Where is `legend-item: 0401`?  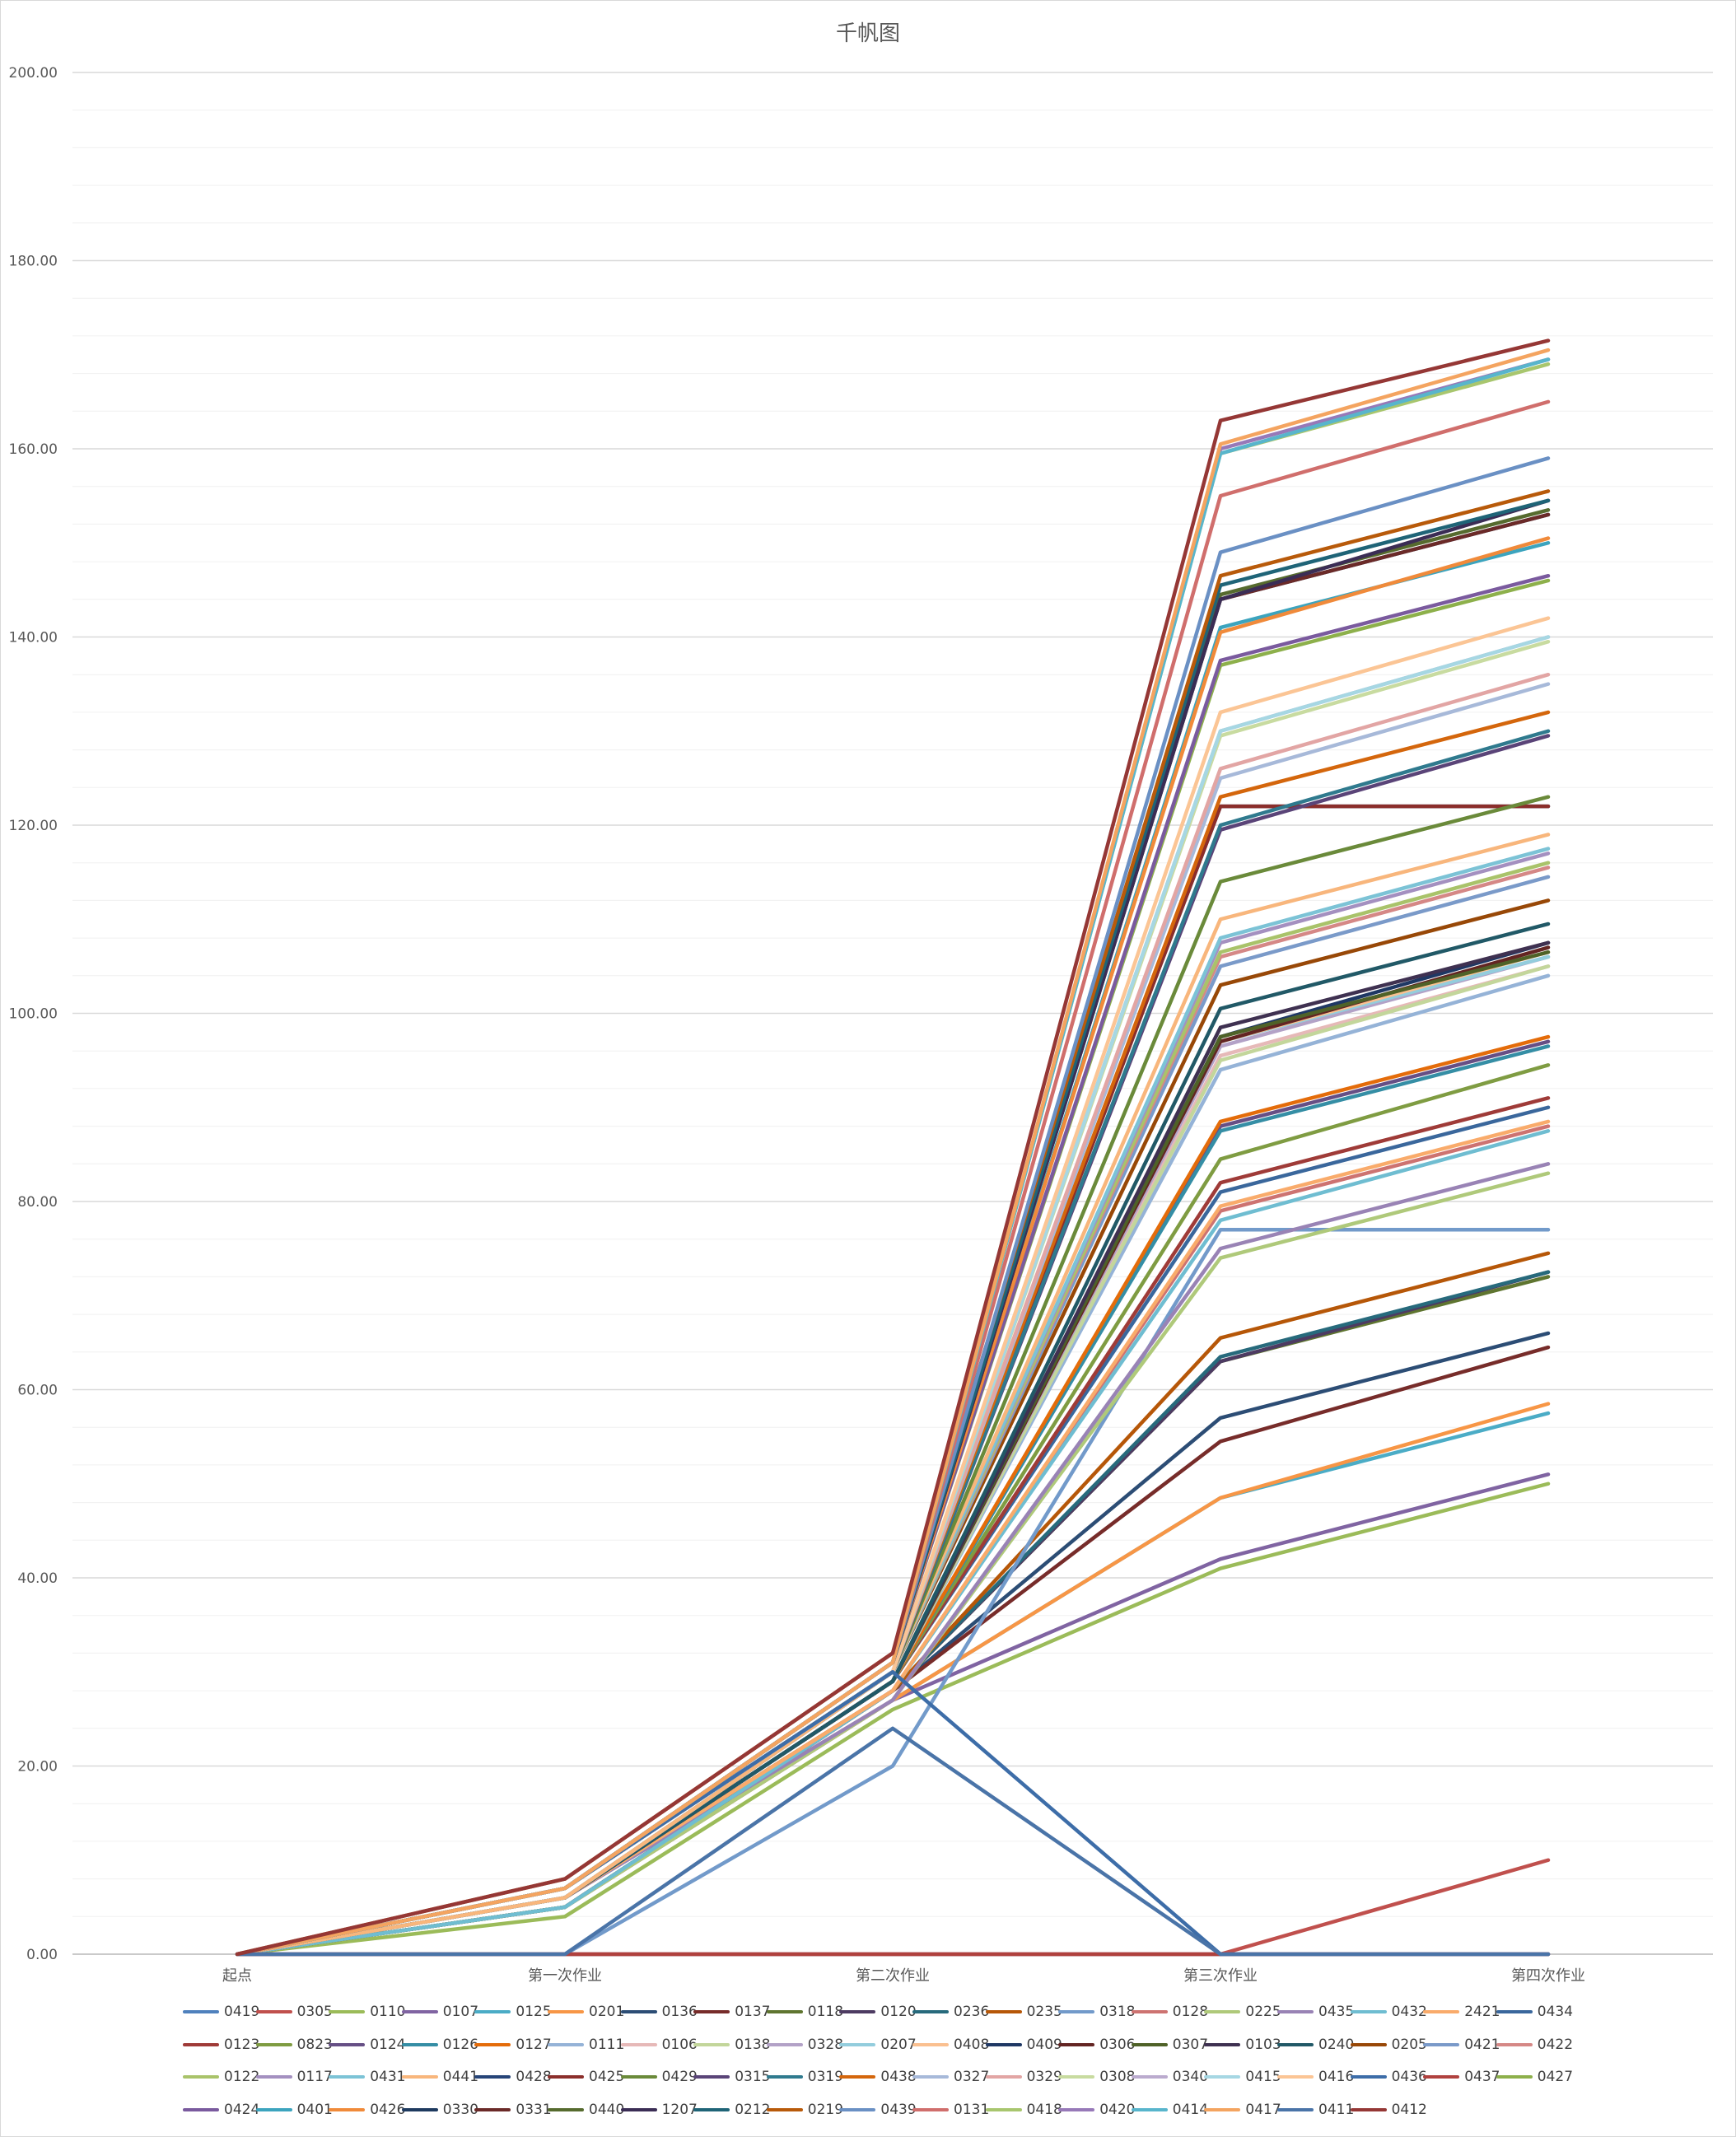
legend-item: 0401 is located at coordinates (294, 2109).